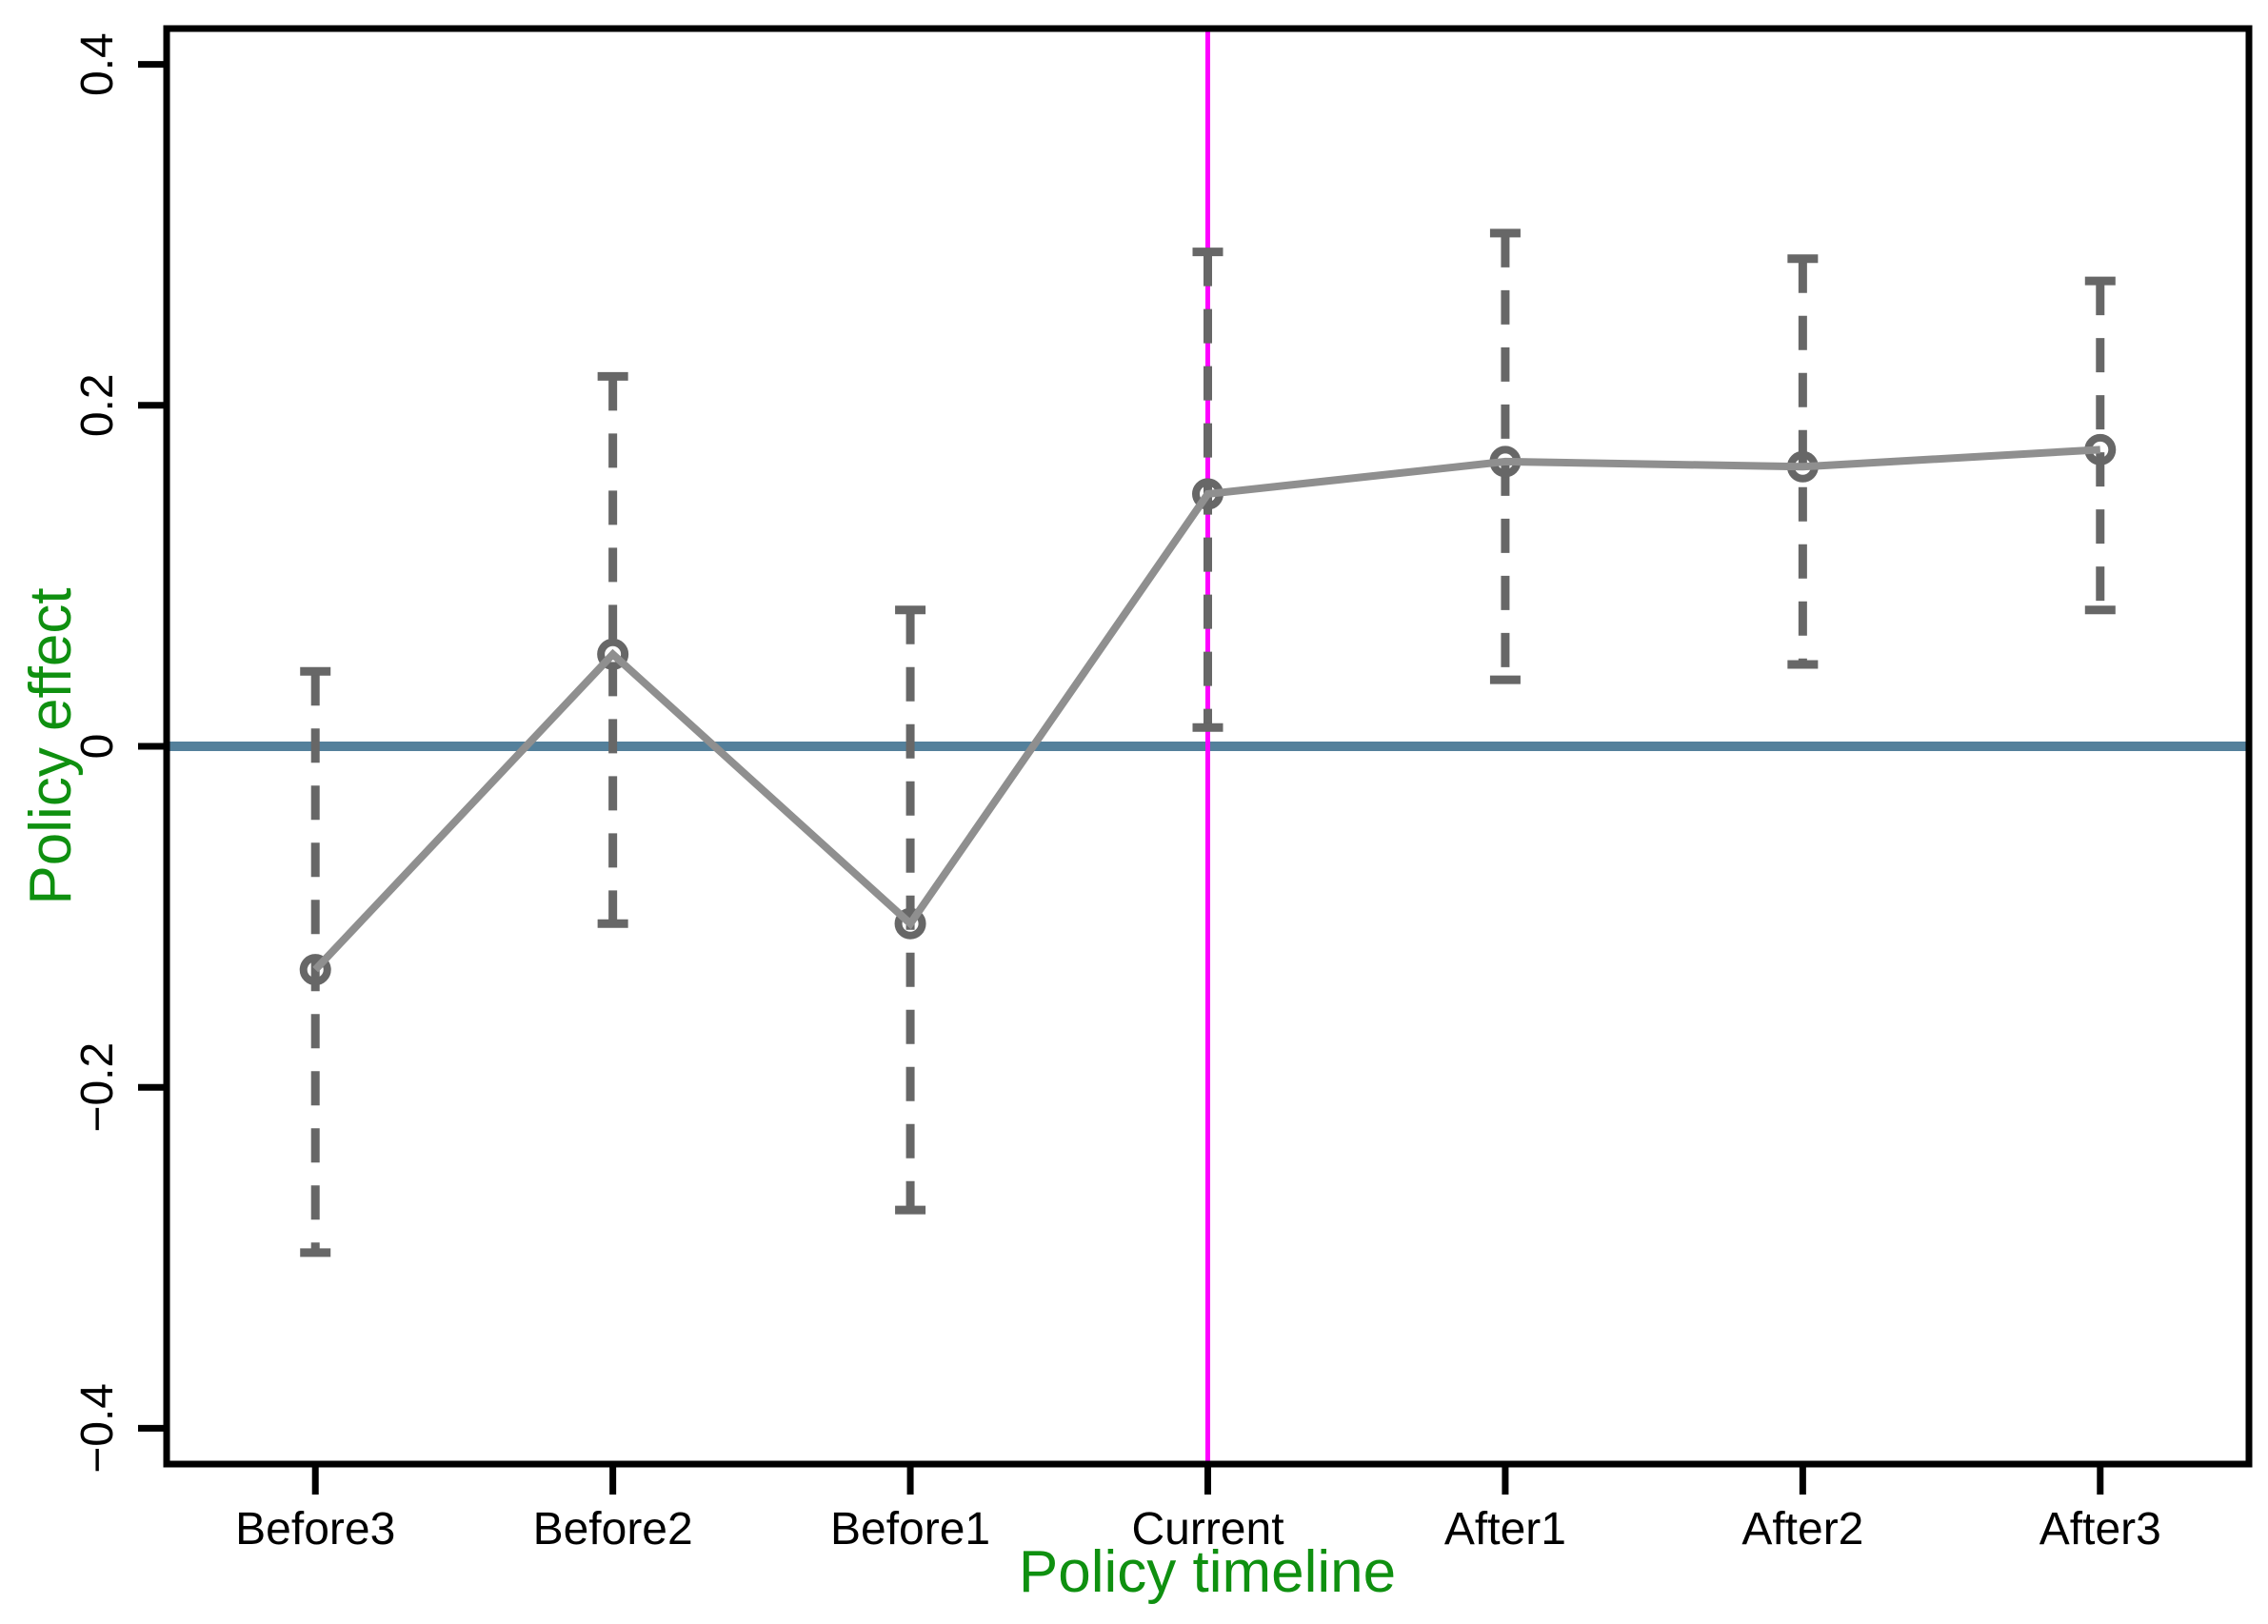 This screenshot has width=2268, height=1624. What do you see at coordinates (1207, 1572) in the screenshot?
I see `x-axis-title: Policy timeline` at bounding box center [1207, 1572].